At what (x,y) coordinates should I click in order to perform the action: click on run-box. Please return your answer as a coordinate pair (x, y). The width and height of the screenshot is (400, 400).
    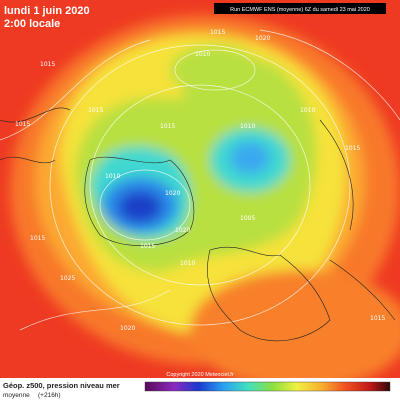
    Looking at the image, I should click on (300, 8).